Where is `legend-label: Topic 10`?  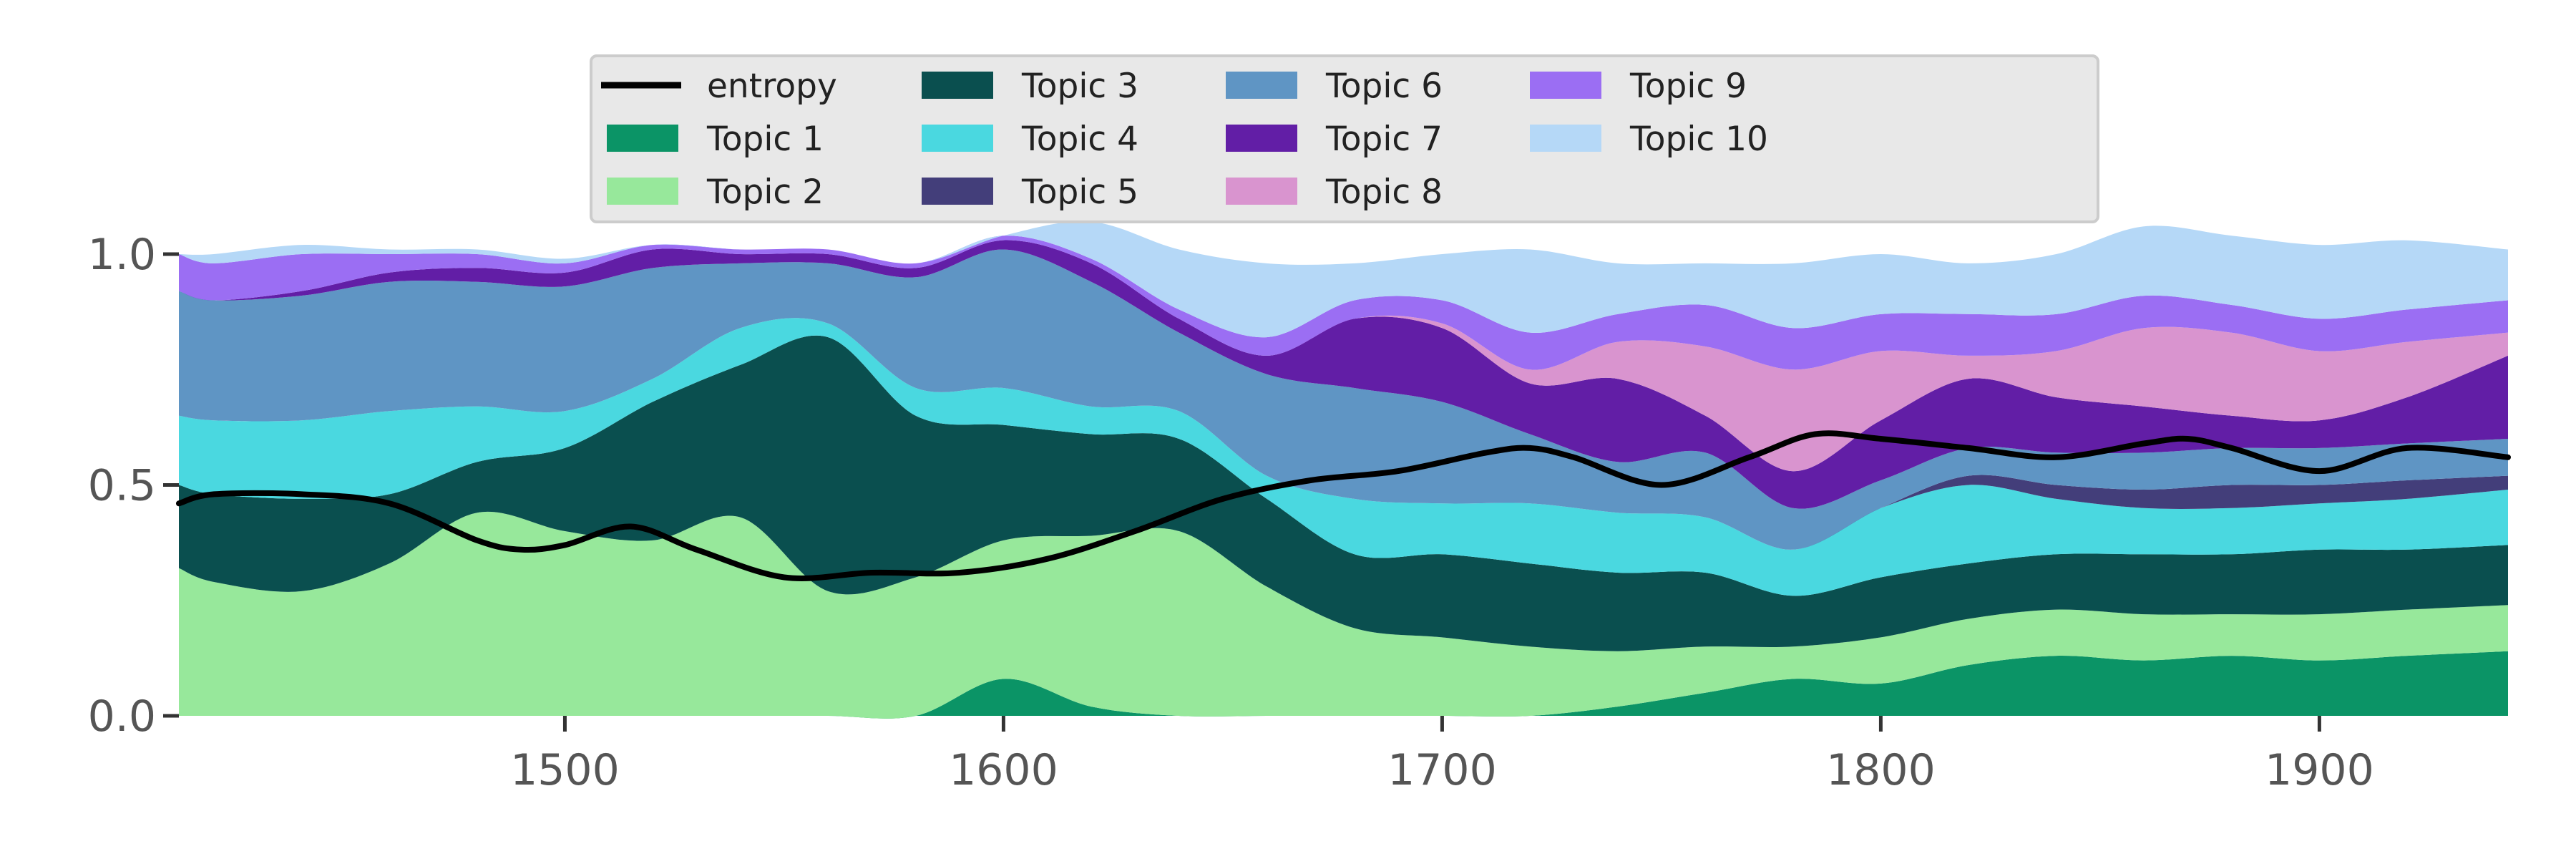
legend-label: Topic 10 is located at coordinates (1698, 139).